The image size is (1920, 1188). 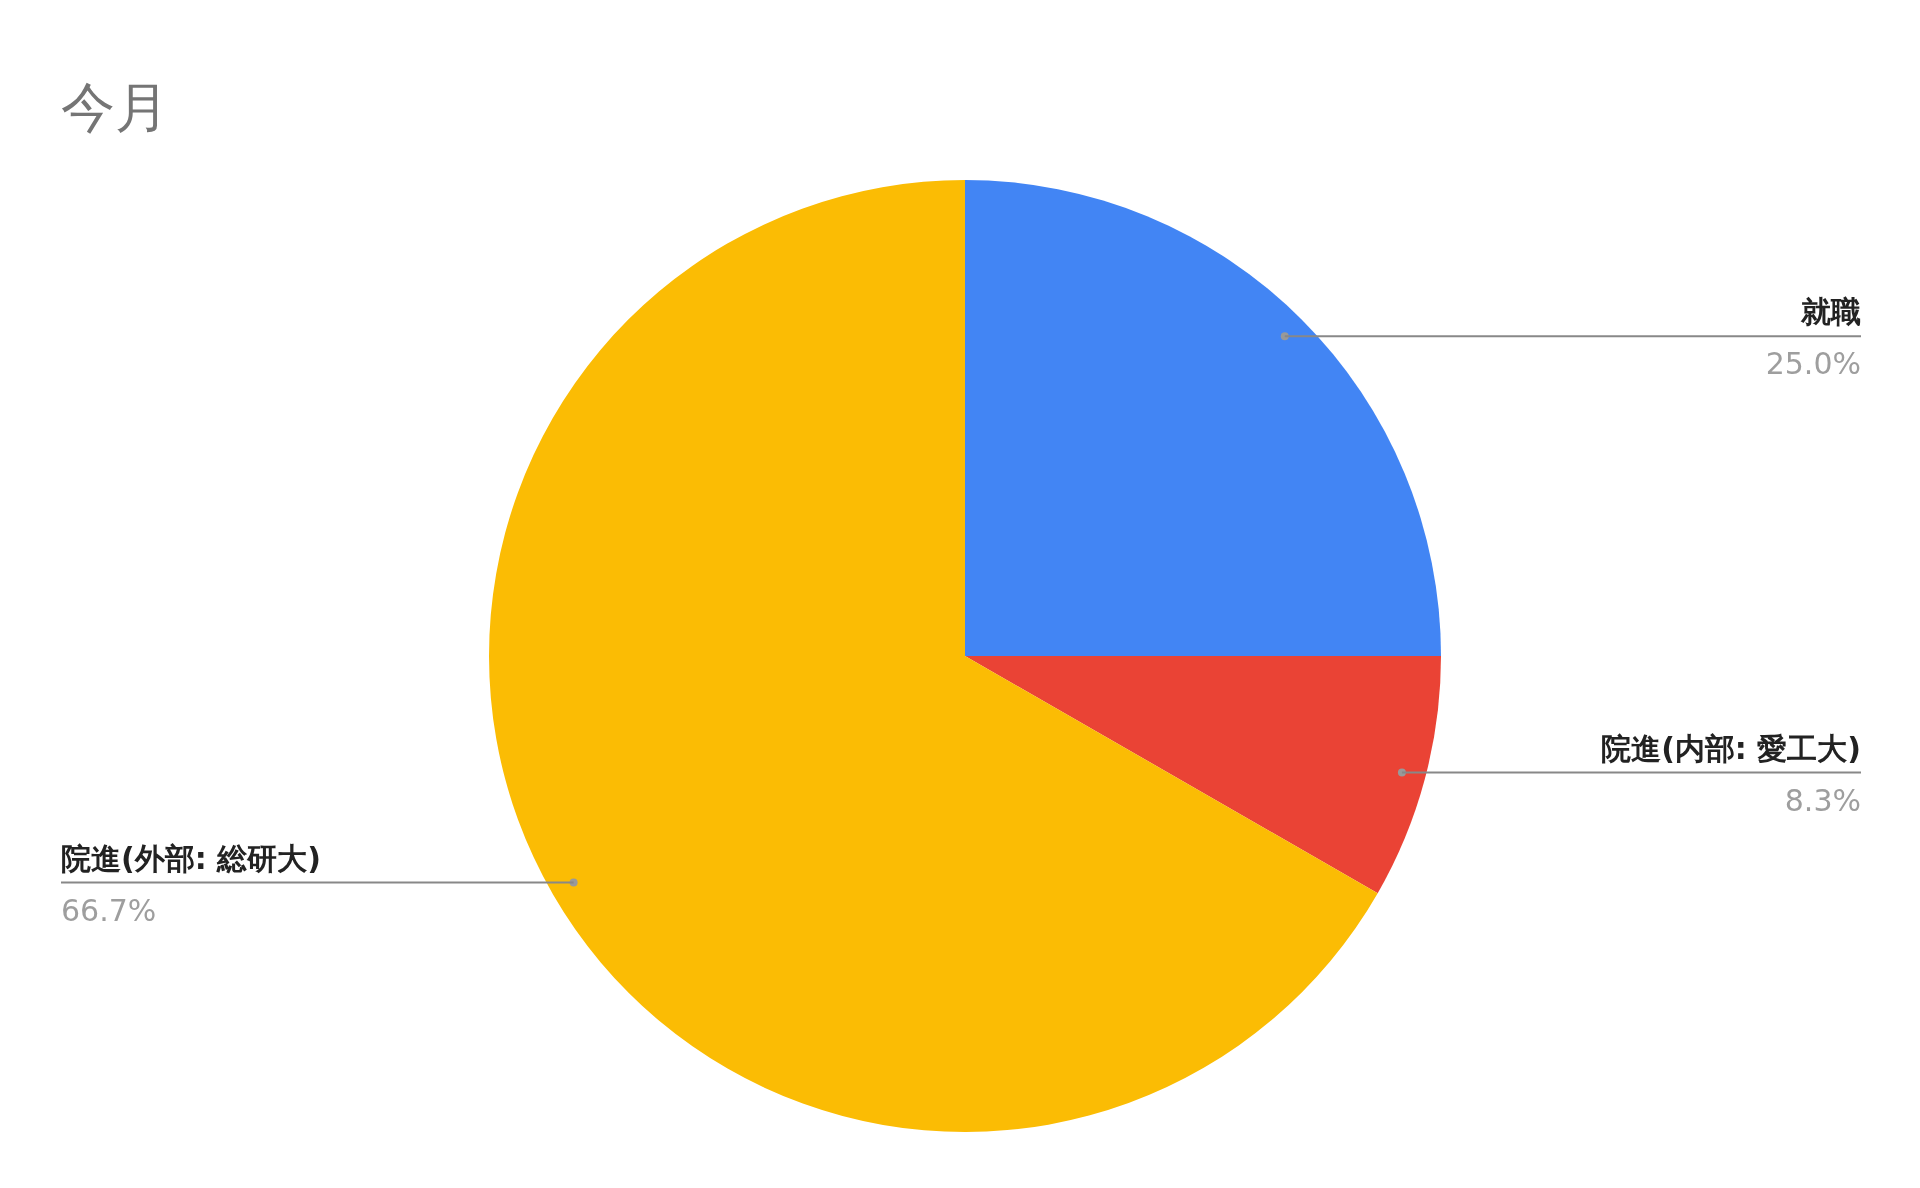 What do you see at coordinates (191, 858) in the screenshot?
I see `slice-label: 院進(外部: 総研大)` at bounding box center [191, 858].